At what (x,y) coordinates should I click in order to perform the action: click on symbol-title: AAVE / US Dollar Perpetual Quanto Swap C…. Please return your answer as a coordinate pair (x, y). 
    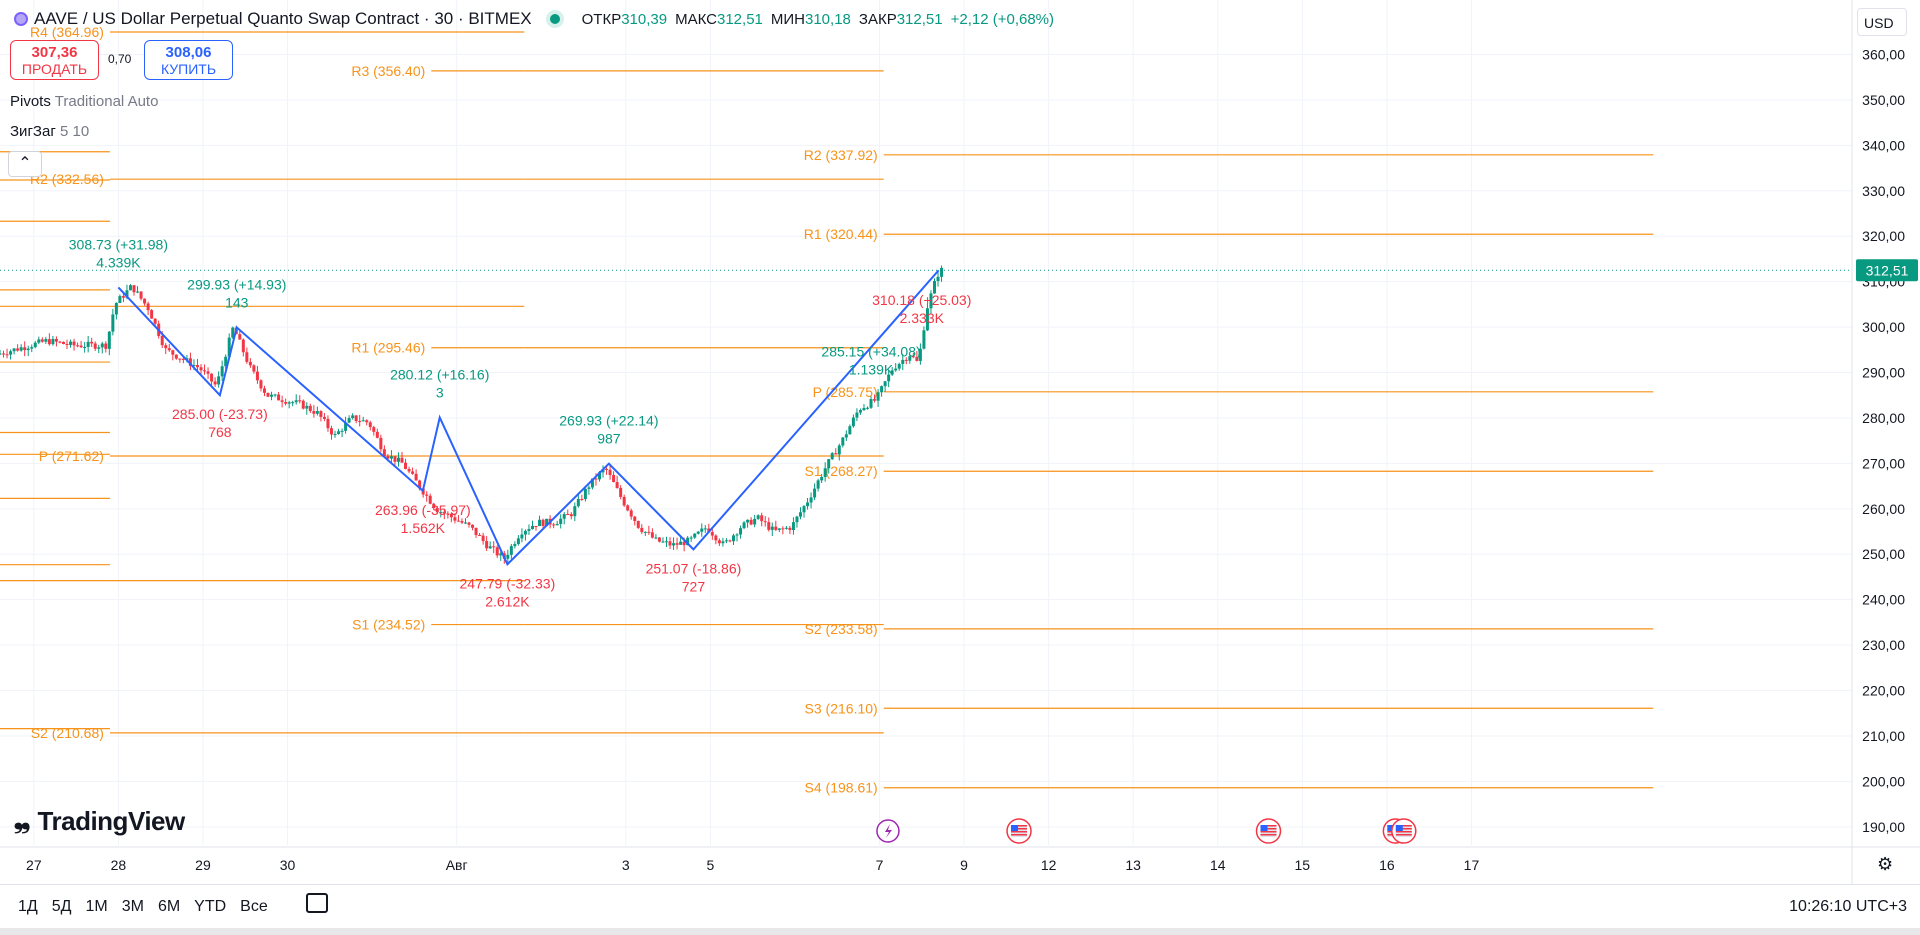
    Looking at the image, I should click on (283, 18).